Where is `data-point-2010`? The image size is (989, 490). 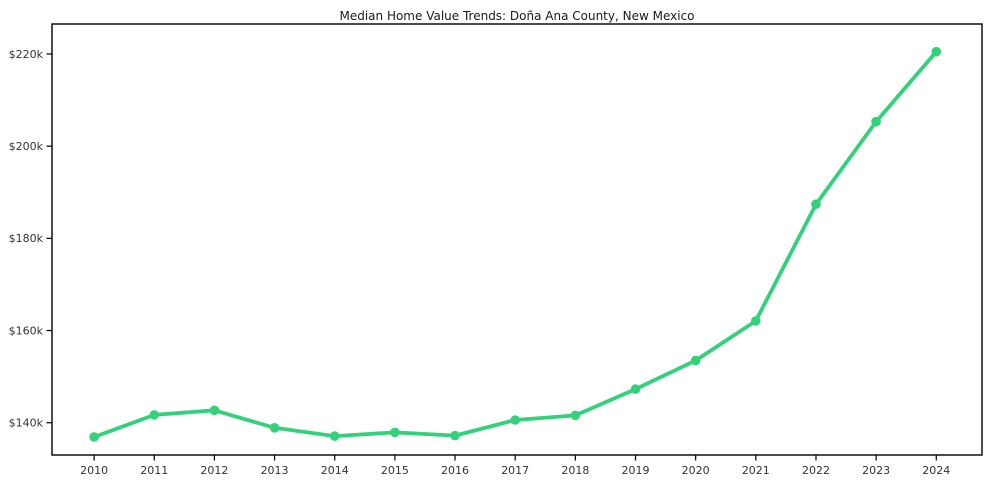 data-point-2010 is located at coordinates (94, 437).